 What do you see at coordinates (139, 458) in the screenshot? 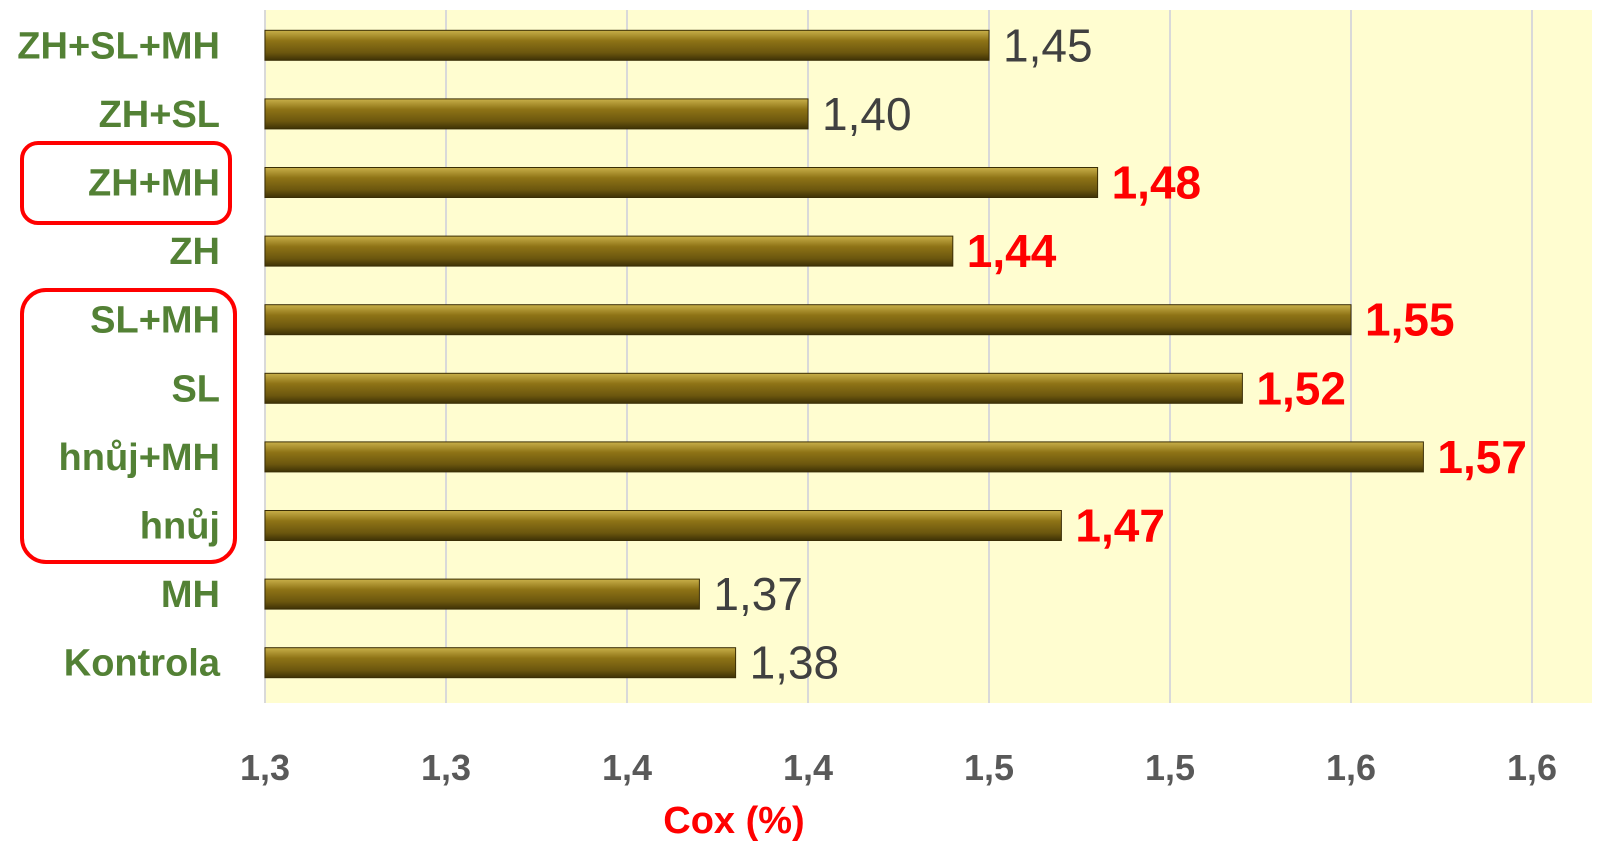
I see `category-label: hnůj+MH` at bounding box center [139, 458].